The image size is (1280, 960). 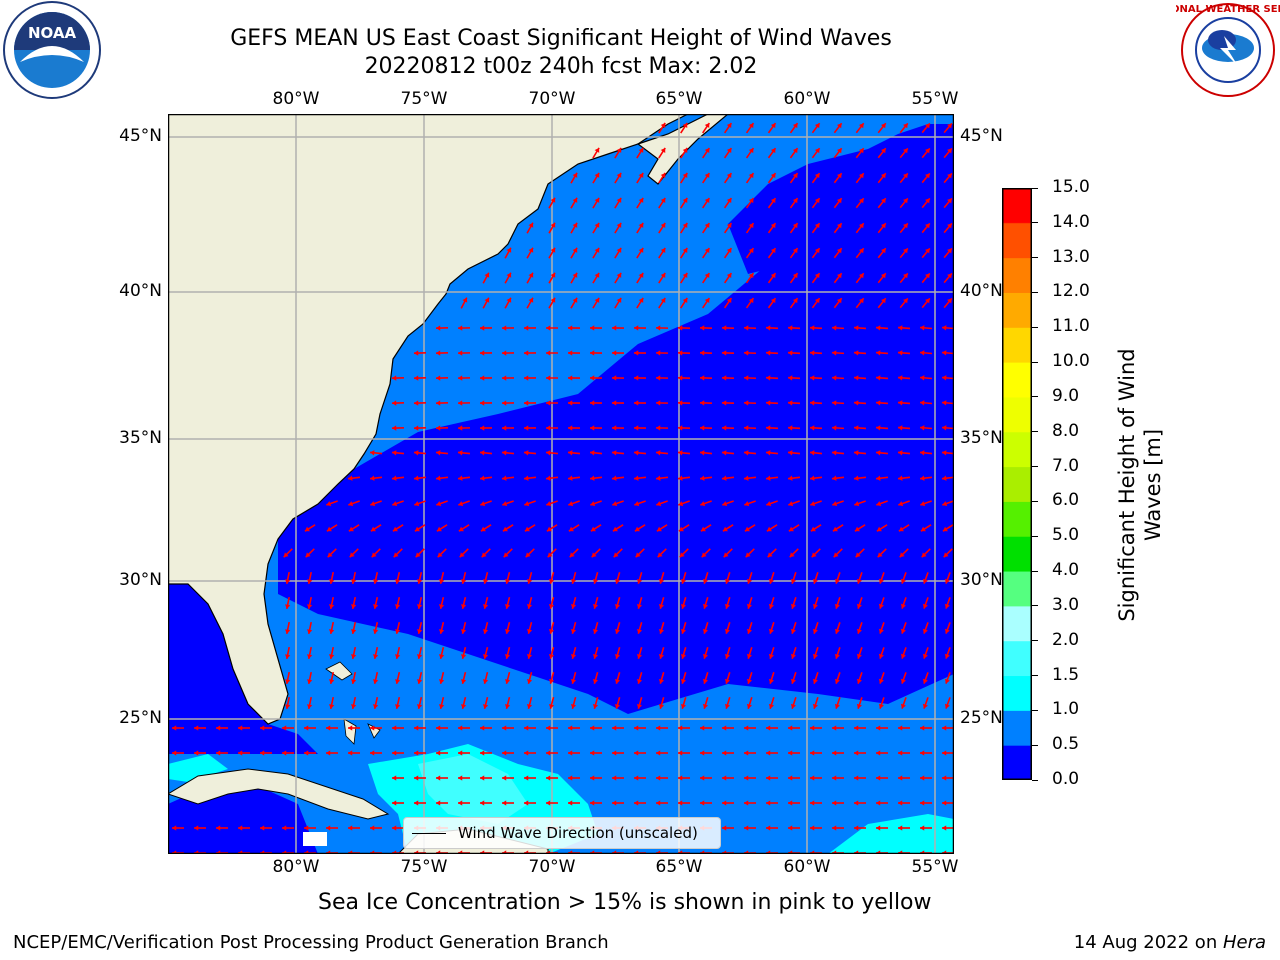 What do you see at coordinates (679, 99) in the screenshot?
I see `lon-label-top: 65°W` at bounding box center [679, 99].